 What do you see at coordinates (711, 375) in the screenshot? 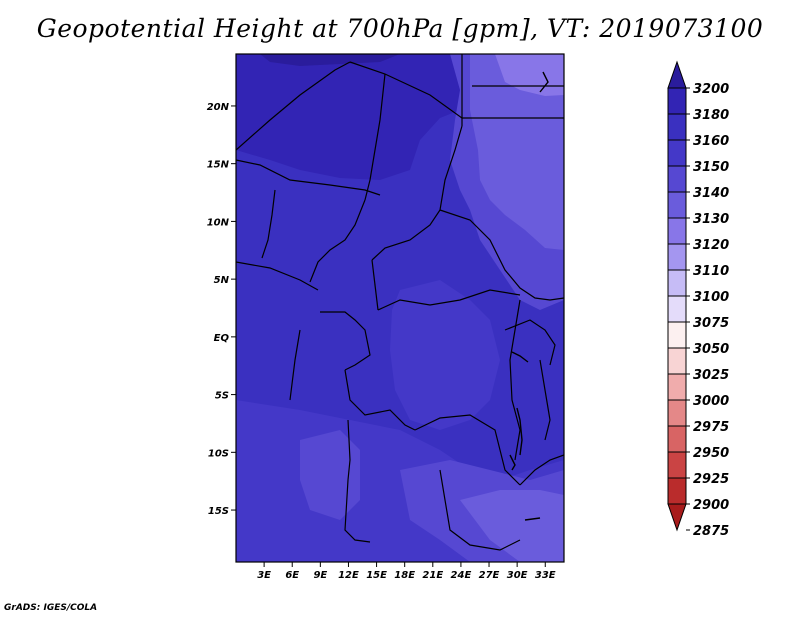
I see `colorbar-label: 3025` at bounding box center [711, 375].